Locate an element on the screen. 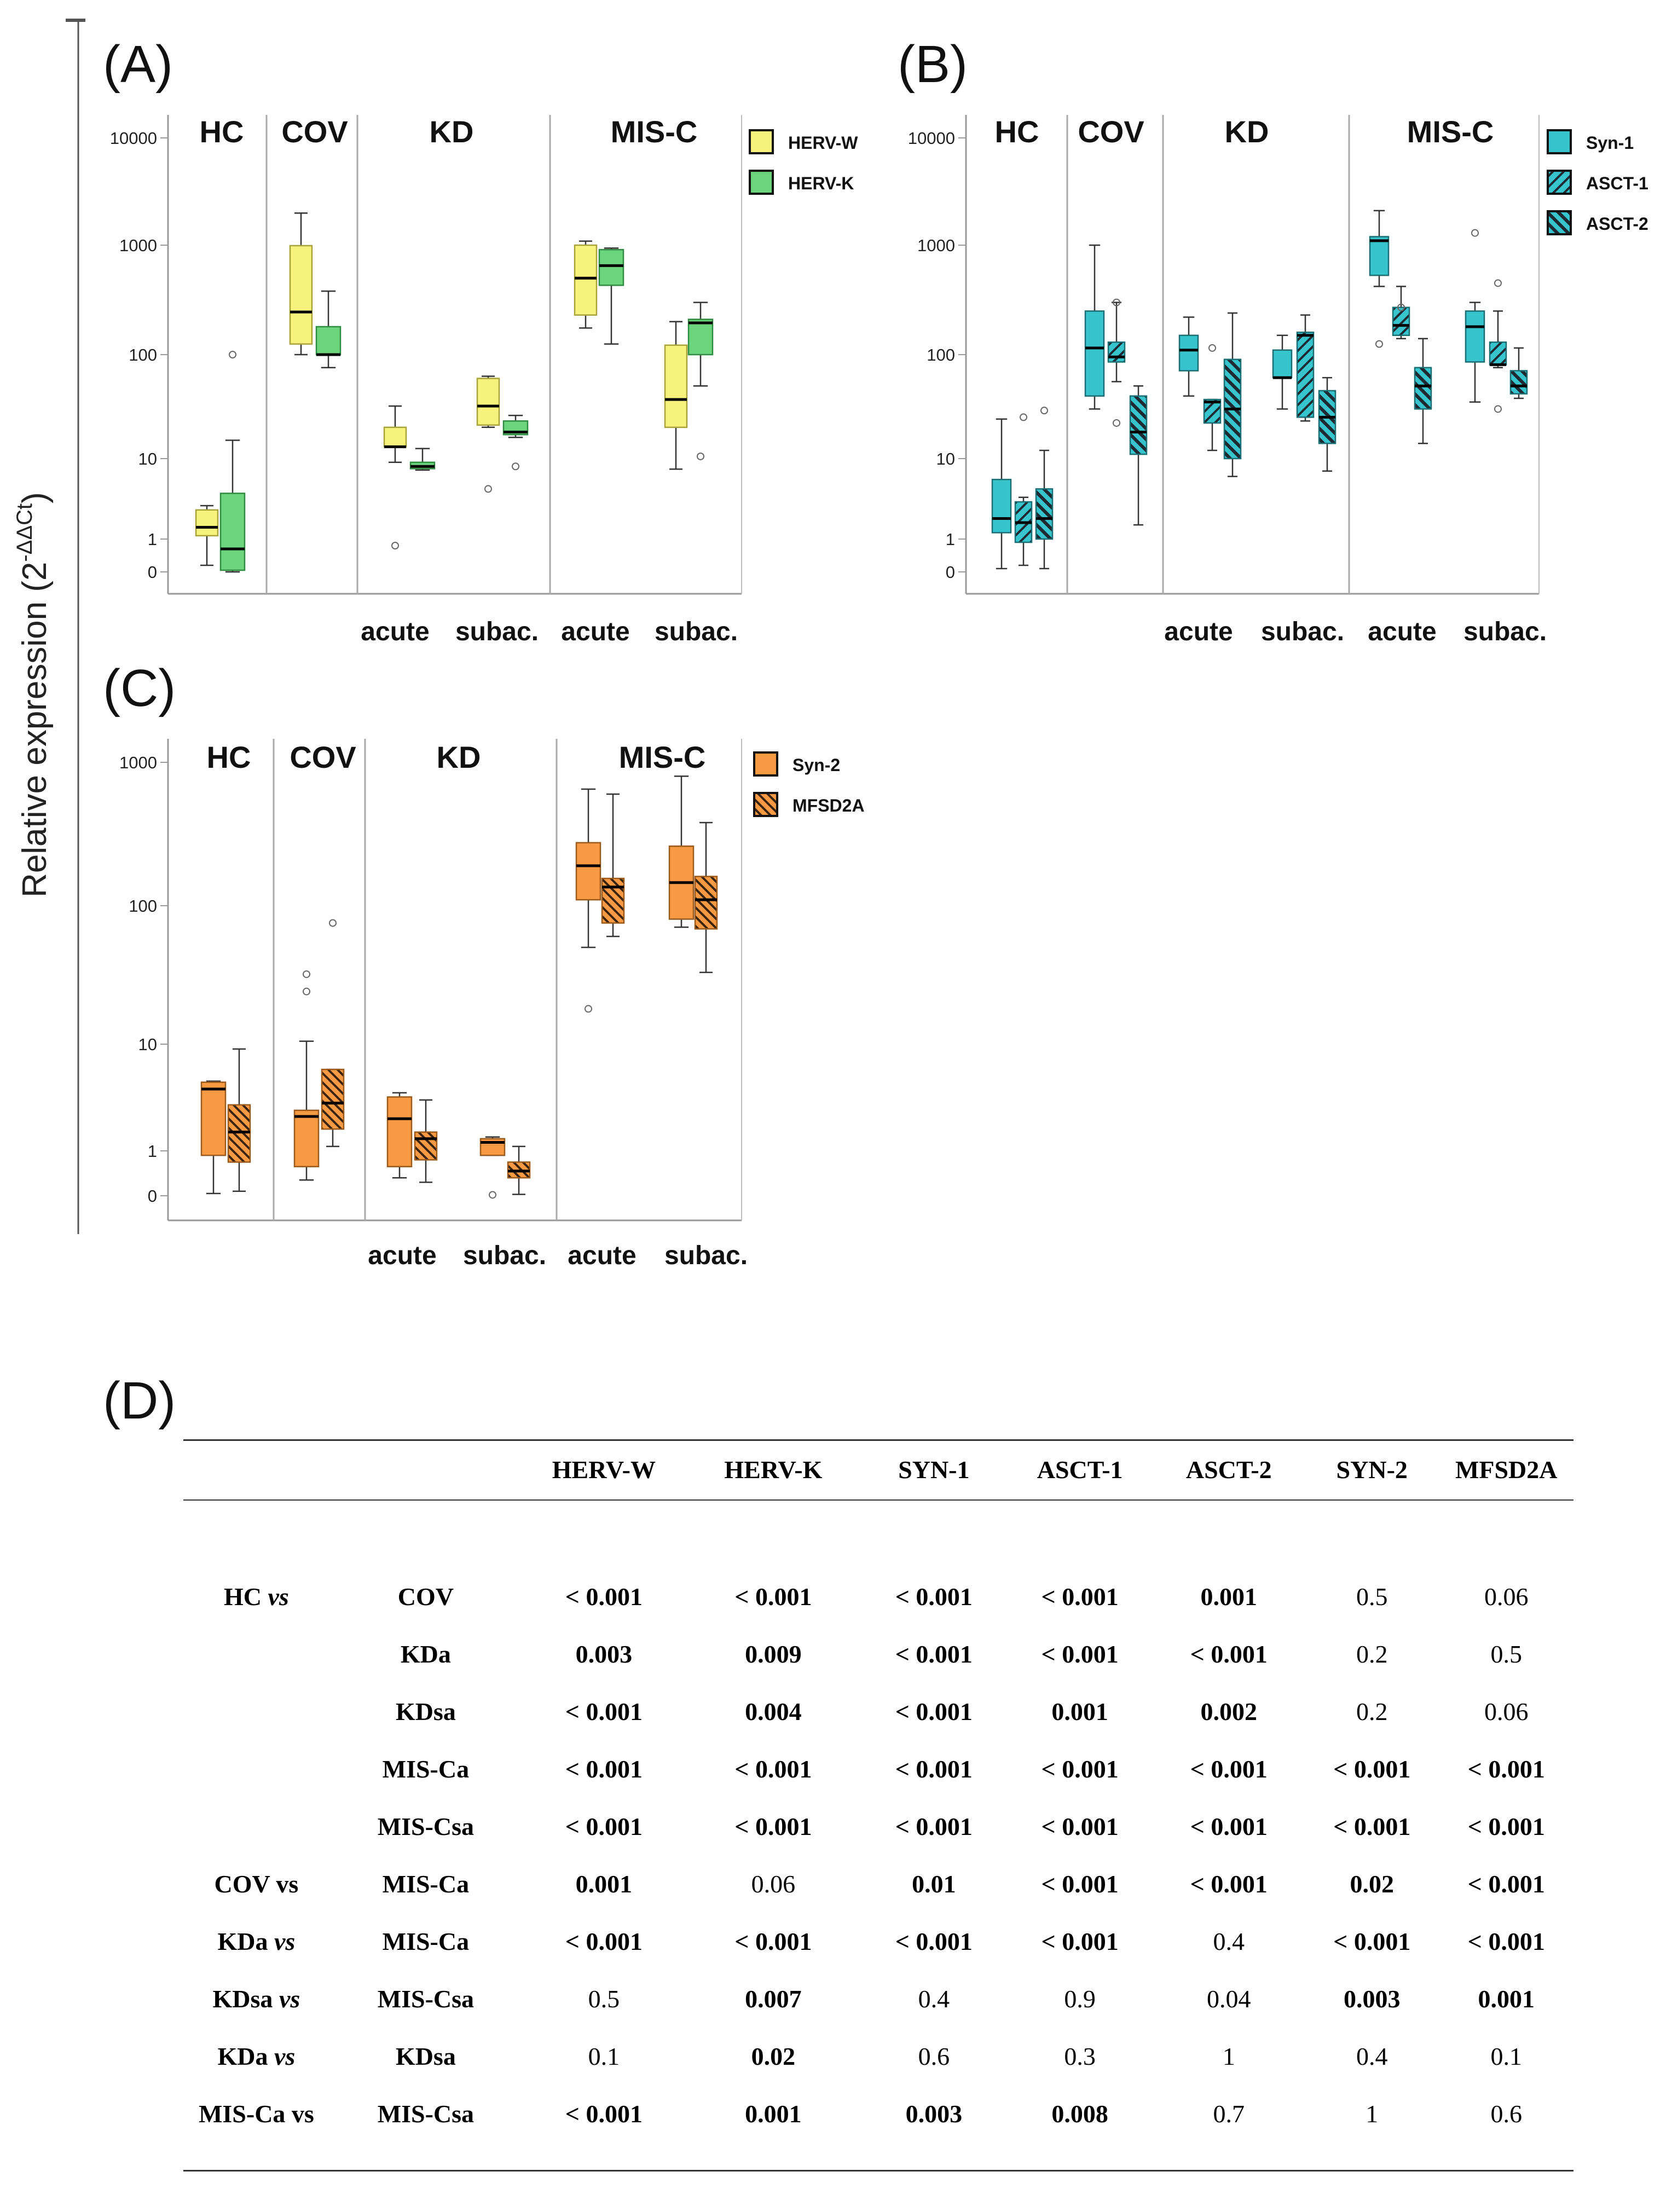 This screenshot has width=1672, height=2212. p-value-cell: 0.4 is located at coordinates (1372, 2056).